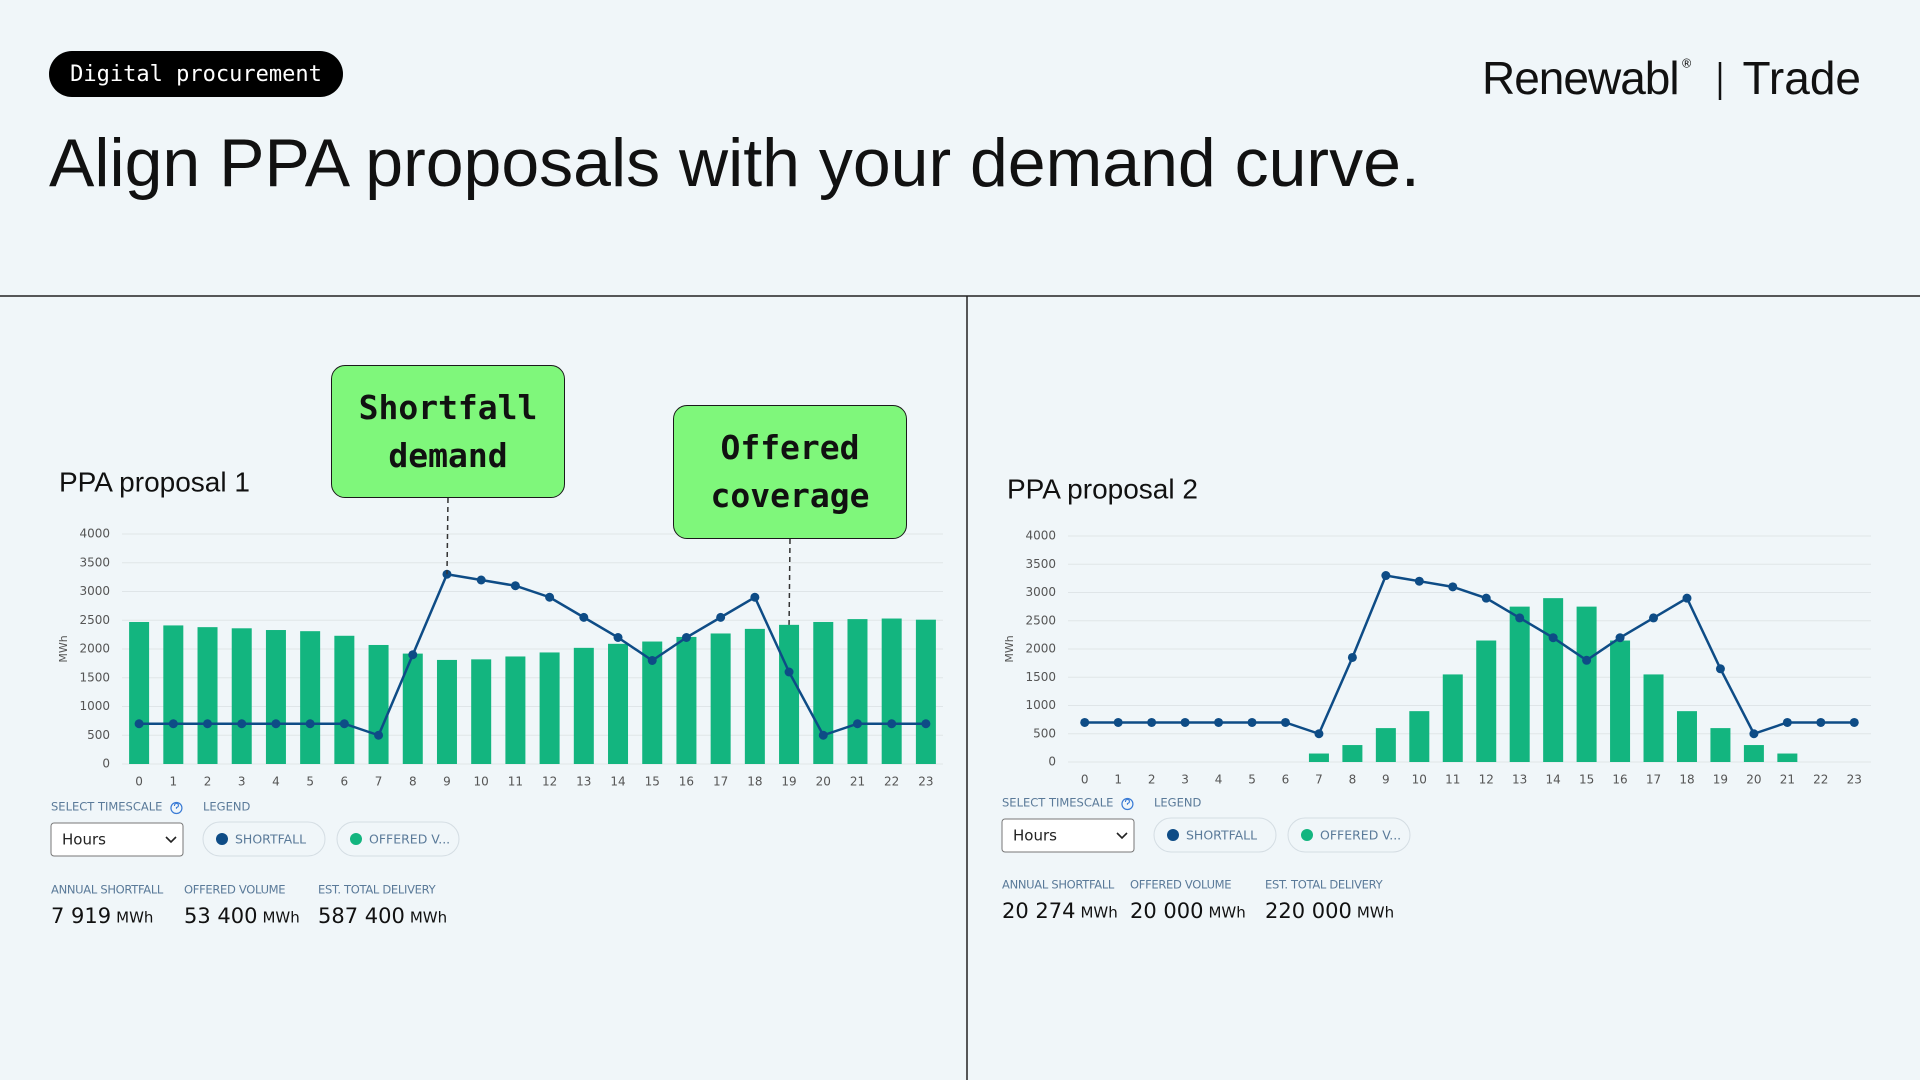  Describe the element at coordinates (1252, 780) in the screenshot. I see `x-tick-label: 5` at that location.